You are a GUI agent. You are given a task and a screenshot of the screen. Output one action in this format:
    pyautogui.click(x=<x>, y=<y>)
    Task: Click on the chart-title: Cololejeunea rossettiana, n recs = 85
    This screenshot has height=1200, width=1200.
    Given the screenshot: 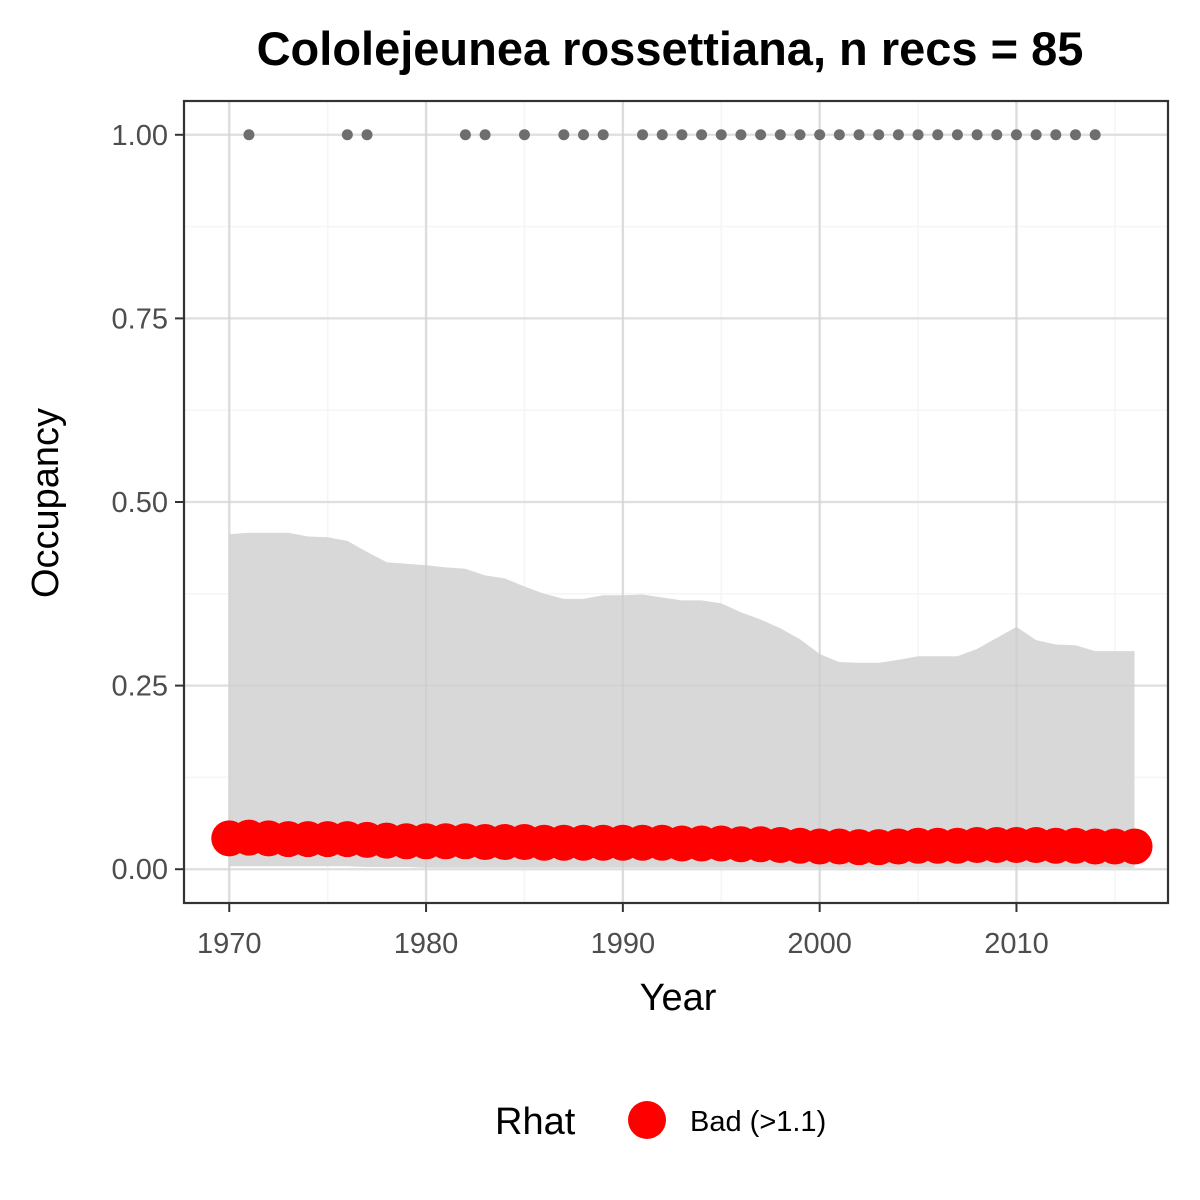 What is the action you would take?
    pyautogui.click(x=670, y=48)
    